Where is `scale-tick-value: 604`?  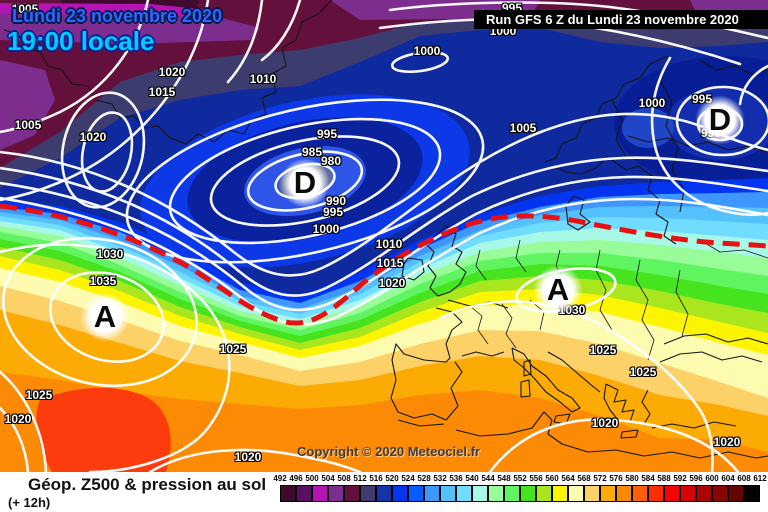
scale-tick-value: 604 is located at coordinates (728, 478).